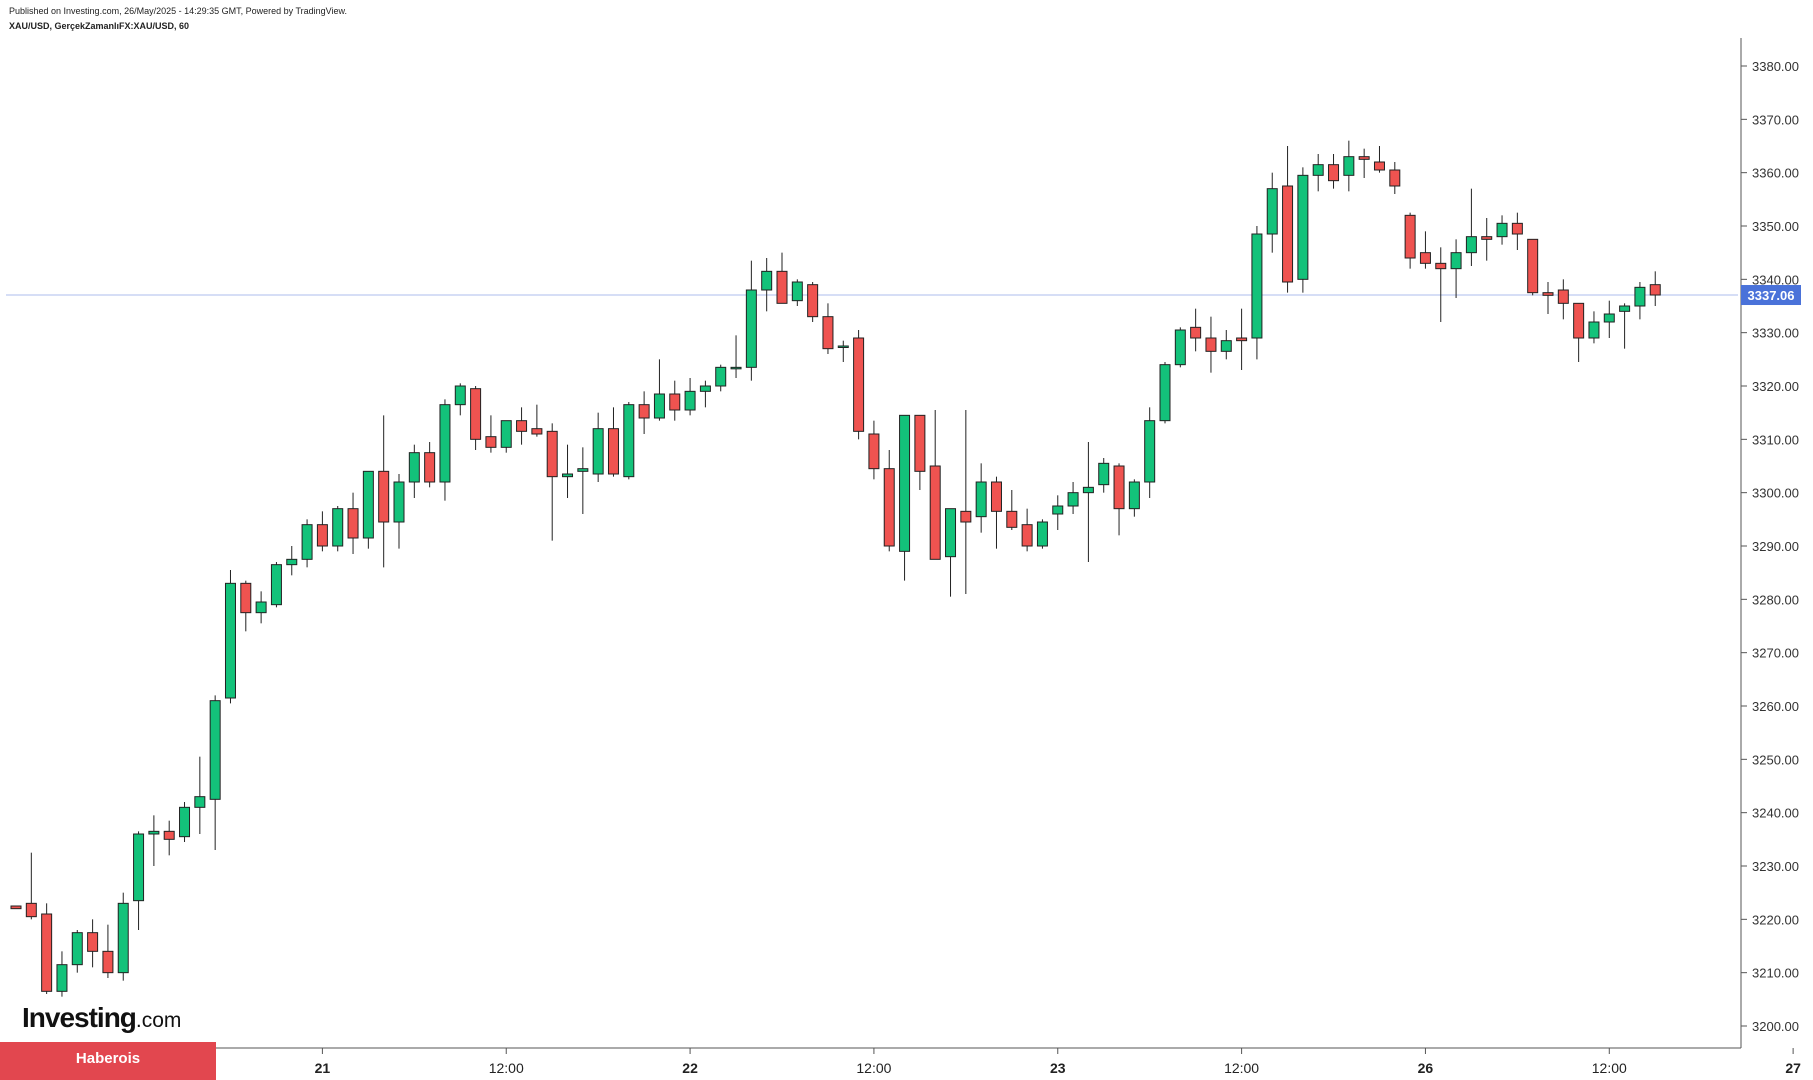 The width and height of the screenshot is (1813, 1080). I want to click on logo-suffix: .com, so click(158, 1020).